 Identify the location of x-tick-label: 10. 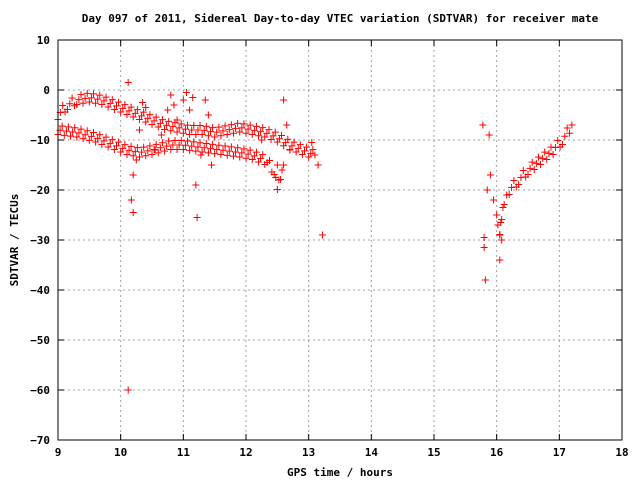
(120, 452).